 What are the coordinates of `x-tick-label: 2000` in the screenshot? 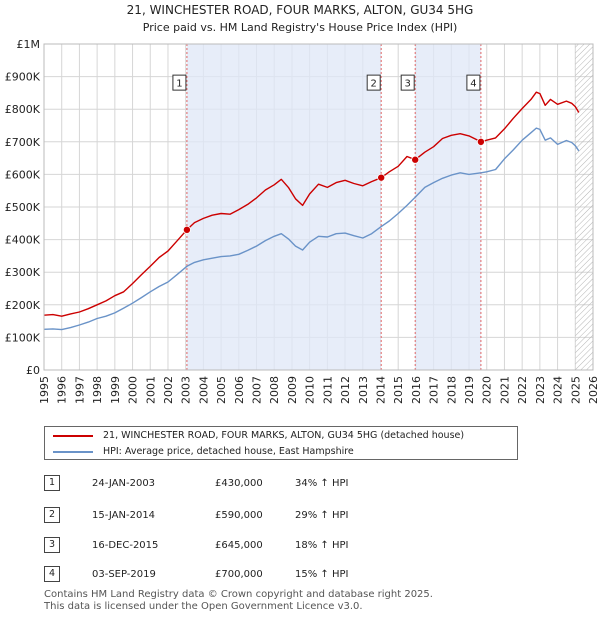 It's located at (133, 390).